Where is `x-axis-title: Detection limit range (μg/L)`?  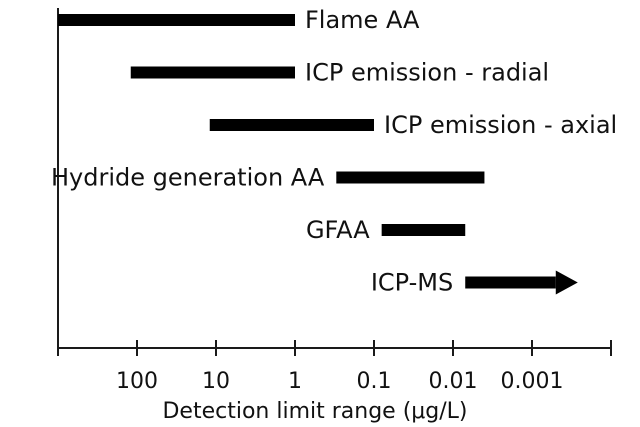
x-axis-title: Detection limit range (μg/L) is located at coordinates (314, 411).